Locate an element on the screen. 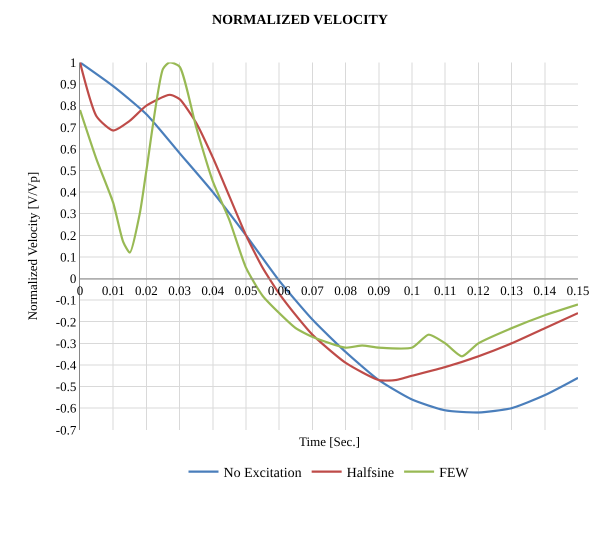 The height and width of the screenshot is (558, 600). x-tick-label: 0.12 is located at coordinates (478, 290).